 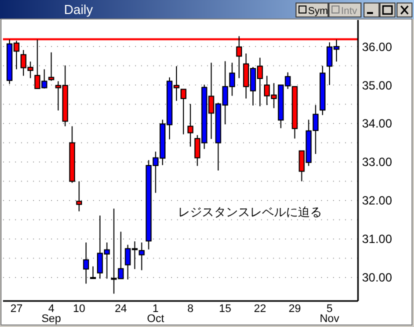 What do you see at coordinates (79, 309) in the screenshot?
I see `x-tick-label: 10` at bounding box center [79, 309].